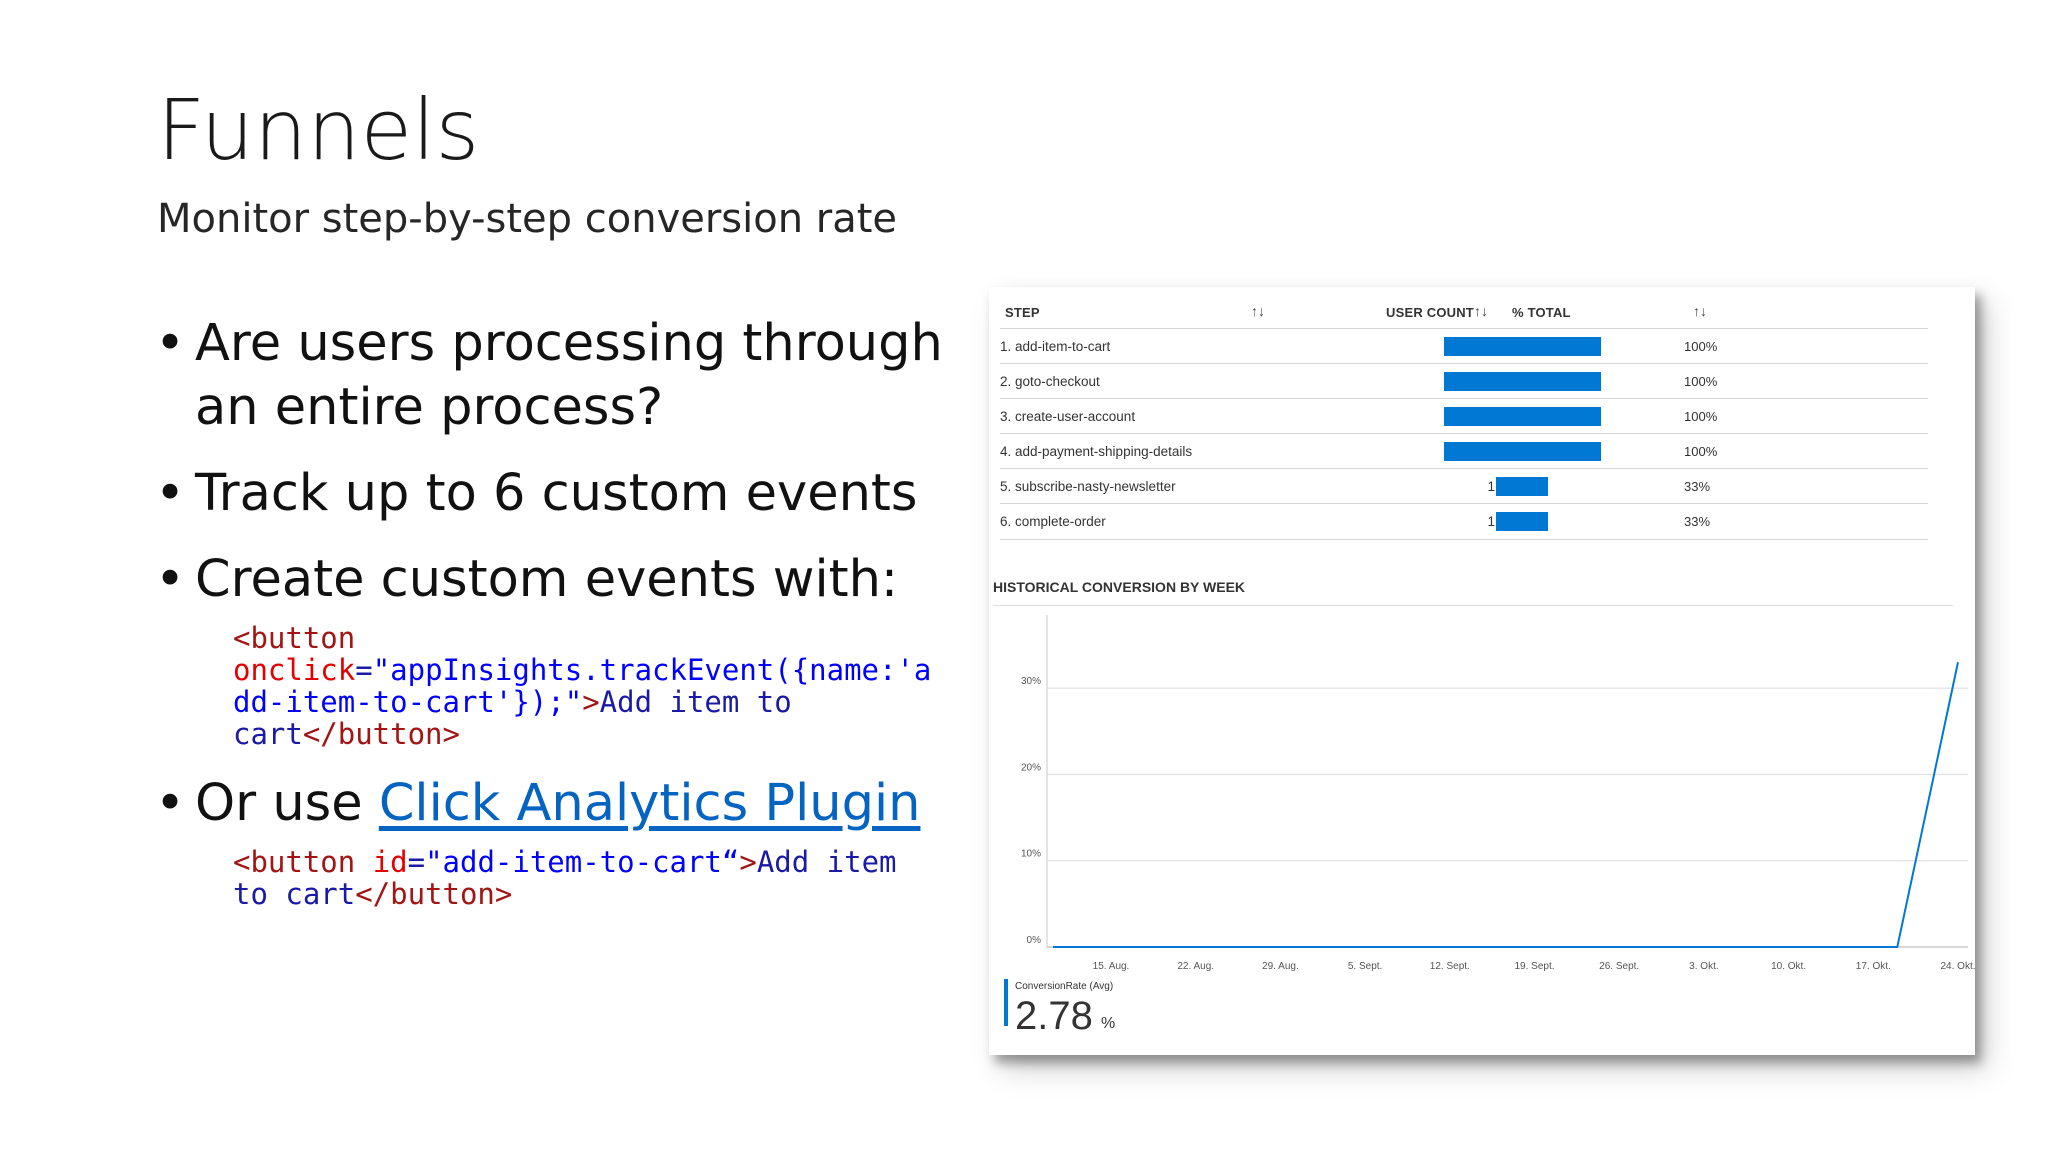 This screenshot has height=1152, width=2048. What do you see at coordinates (390, 862) in the screenshot?
I see `code-token: id` at bounding box center [390, 862].